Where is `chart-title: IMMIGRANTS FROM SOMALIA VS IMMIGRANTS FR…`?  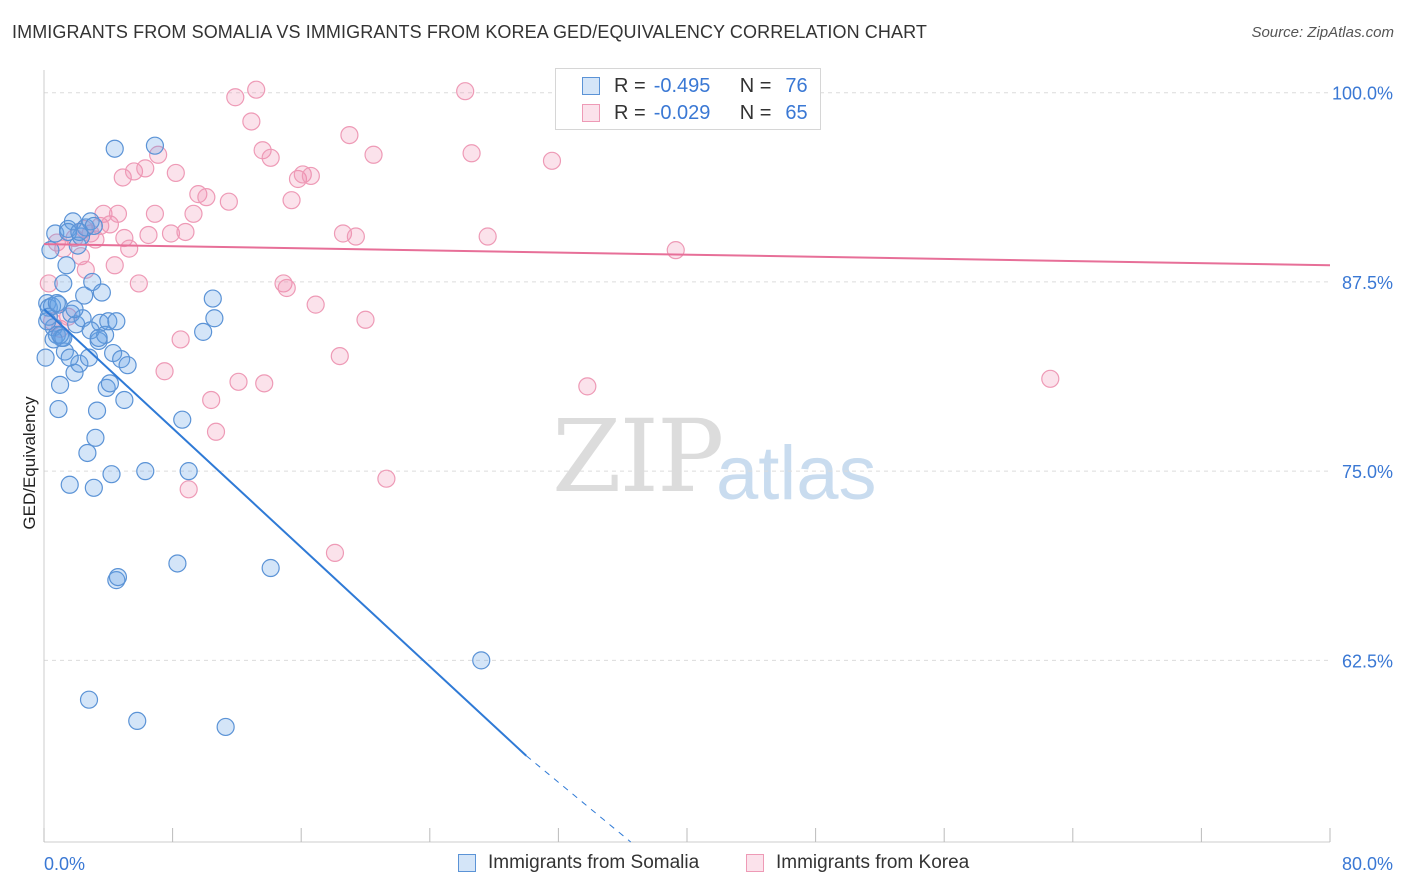 chart-title: IMMIGRANTS FROM SOMALIA VS IMMIGRANTS FR… is located at coordinates (469, 32).